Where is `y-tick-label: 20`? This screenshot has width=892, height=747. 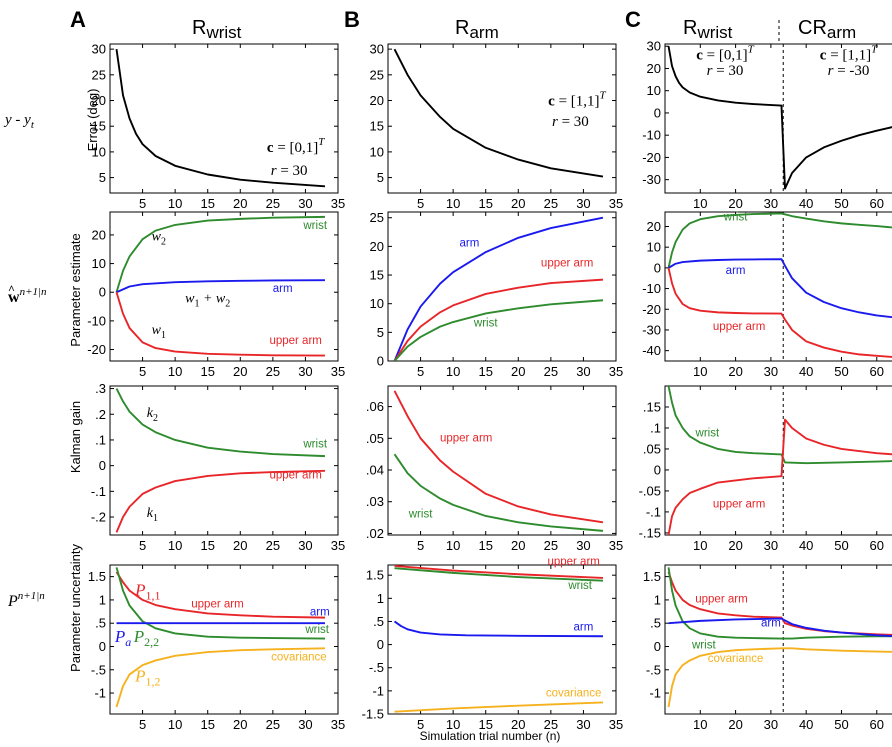
y-tick-label: 20 is located at coordinates (377, 100).